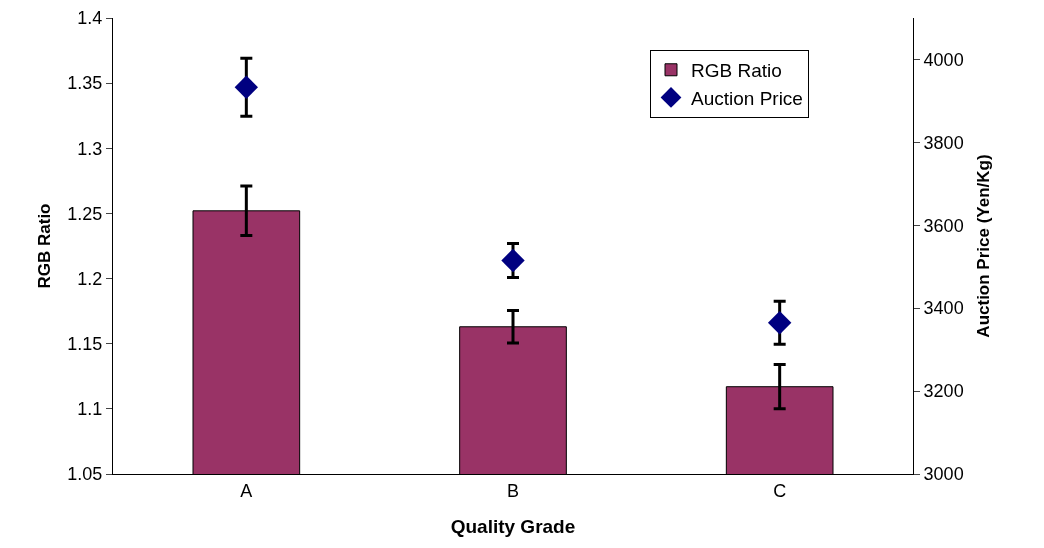 This screenshot has width=1044, height=548. Describe the element at coordinates (90, 409) in the screenshot. I see `y-tick-label: 1.1` at that location.